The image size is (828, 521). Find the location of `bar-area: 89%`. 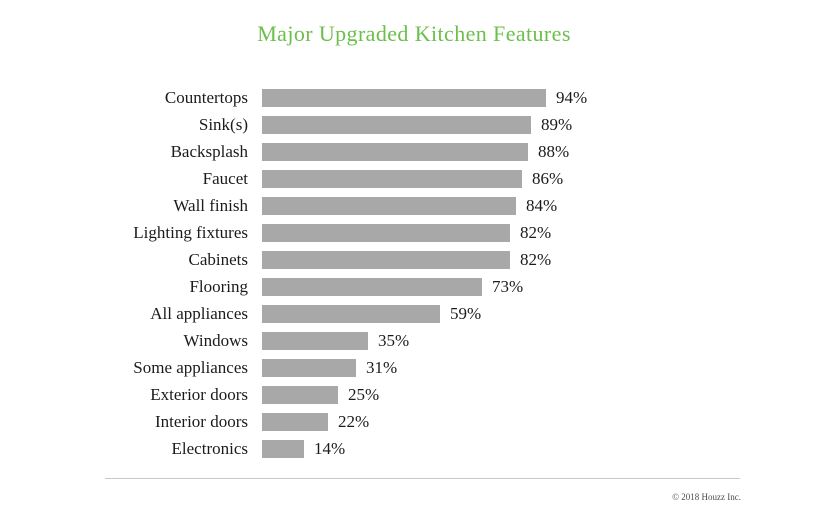

bar-area: 89% is located at coordinates (417, 125).